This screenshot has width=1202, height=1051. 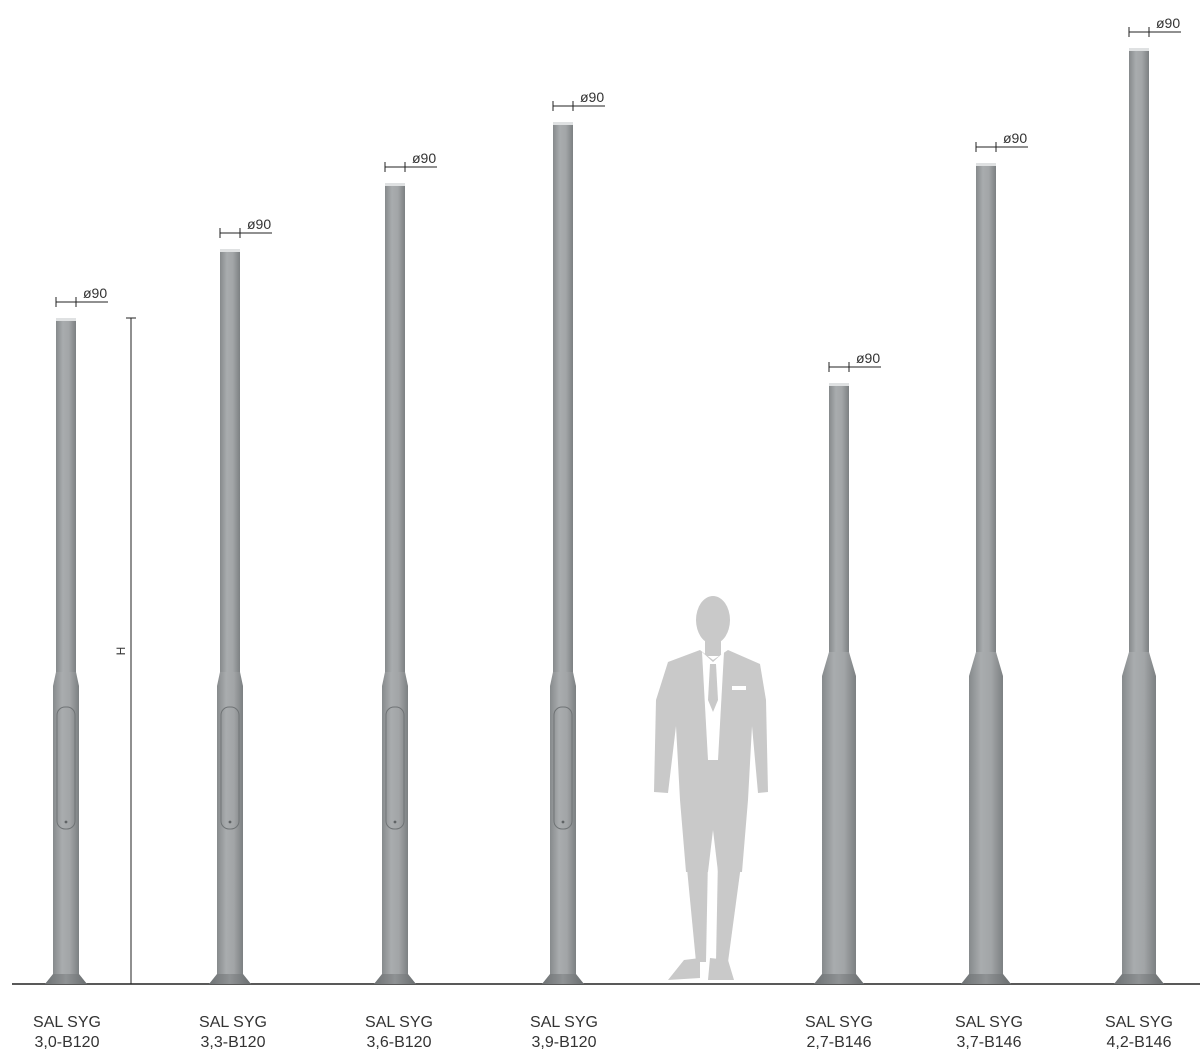 I want to click on height-dimension: H, so click(x=125, y=650).